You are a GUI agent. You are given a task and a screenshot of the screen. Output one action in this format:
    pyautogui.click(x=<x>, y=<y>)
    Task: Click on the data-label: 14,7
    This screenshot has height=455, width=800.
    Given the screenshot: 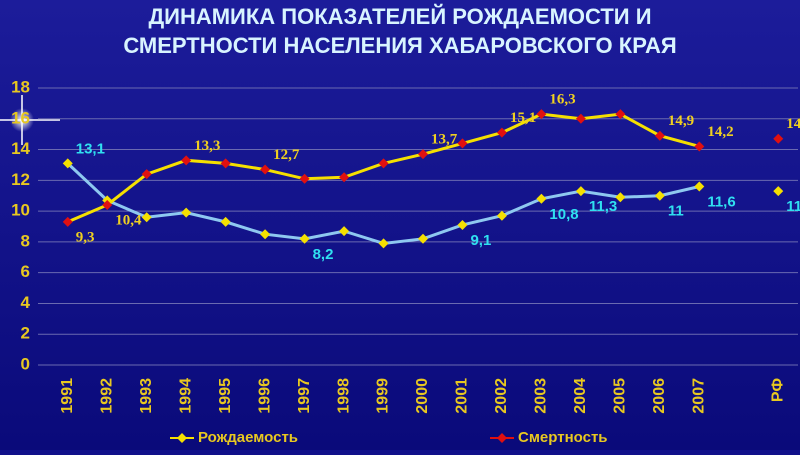 What is the action you would take?
    pyautogui.click(x=793, y=124)
    